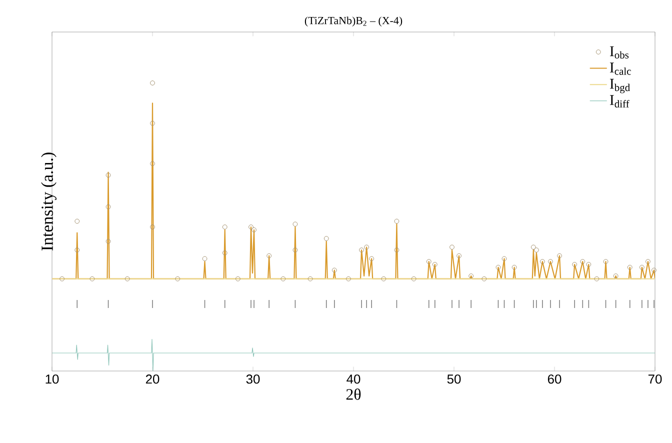 The image size is (672, 443). What do you see at coordinates (620, 86) in the screenshot?
I see `legend-label: I$_{bgd}$` at bounding box center [620, 86].